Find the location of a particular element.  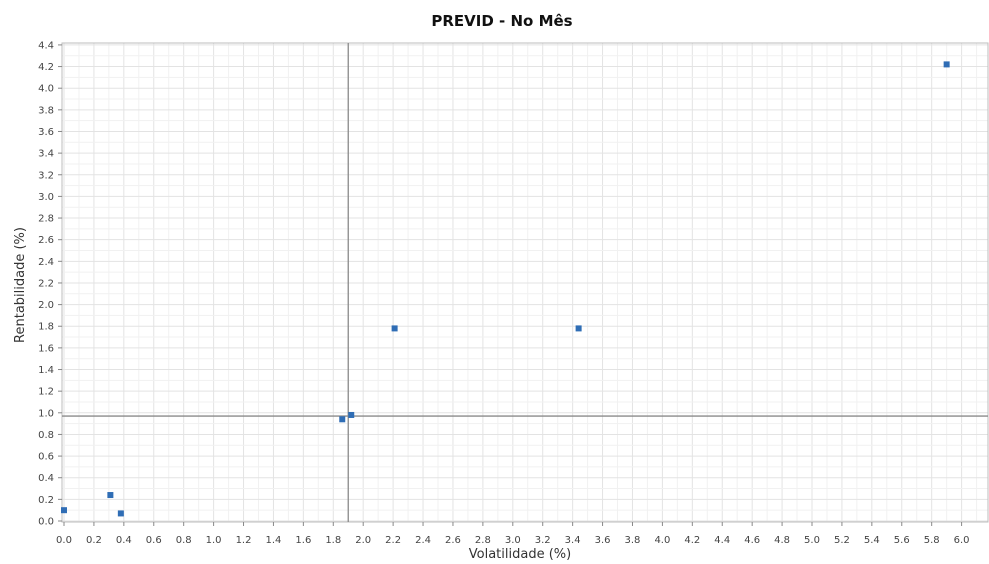

x-tick-label: 2.0 is located at coordinates (363, 540).